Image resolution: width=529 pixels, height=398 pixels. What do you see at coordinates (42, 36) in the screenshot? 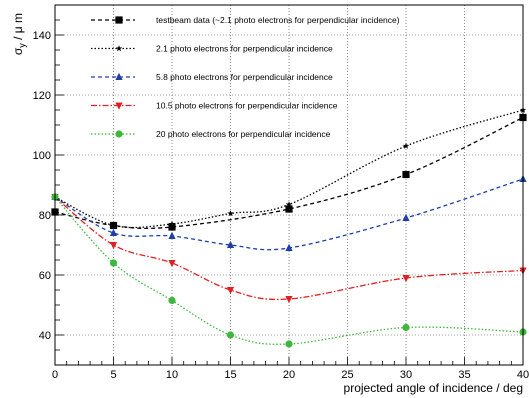
I see `y-tick-label: 140` at bounding box center [42, 36].